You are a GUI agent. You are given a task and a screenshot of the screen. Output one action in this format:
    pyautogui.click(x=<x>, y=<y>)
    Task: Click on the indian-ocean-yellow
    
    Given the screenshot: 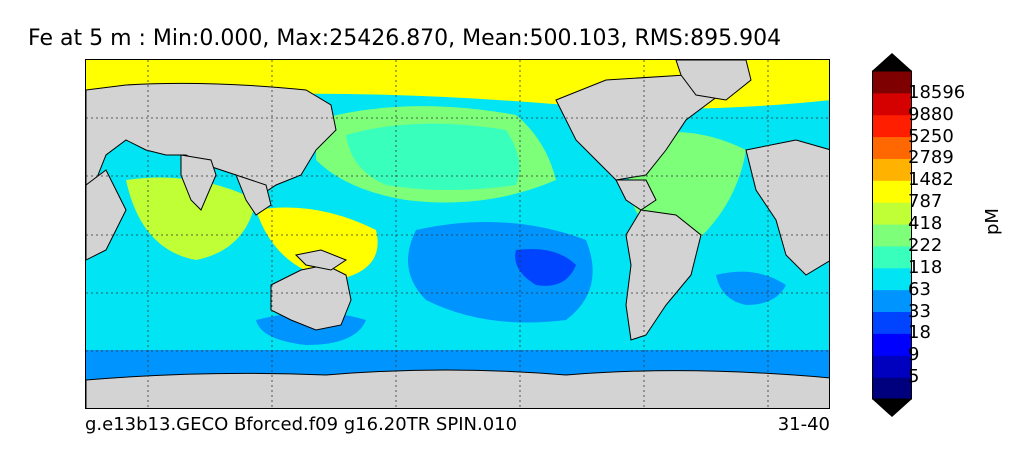 What is the action you would take?
    pyautogui.click(x=191, y=218)
    